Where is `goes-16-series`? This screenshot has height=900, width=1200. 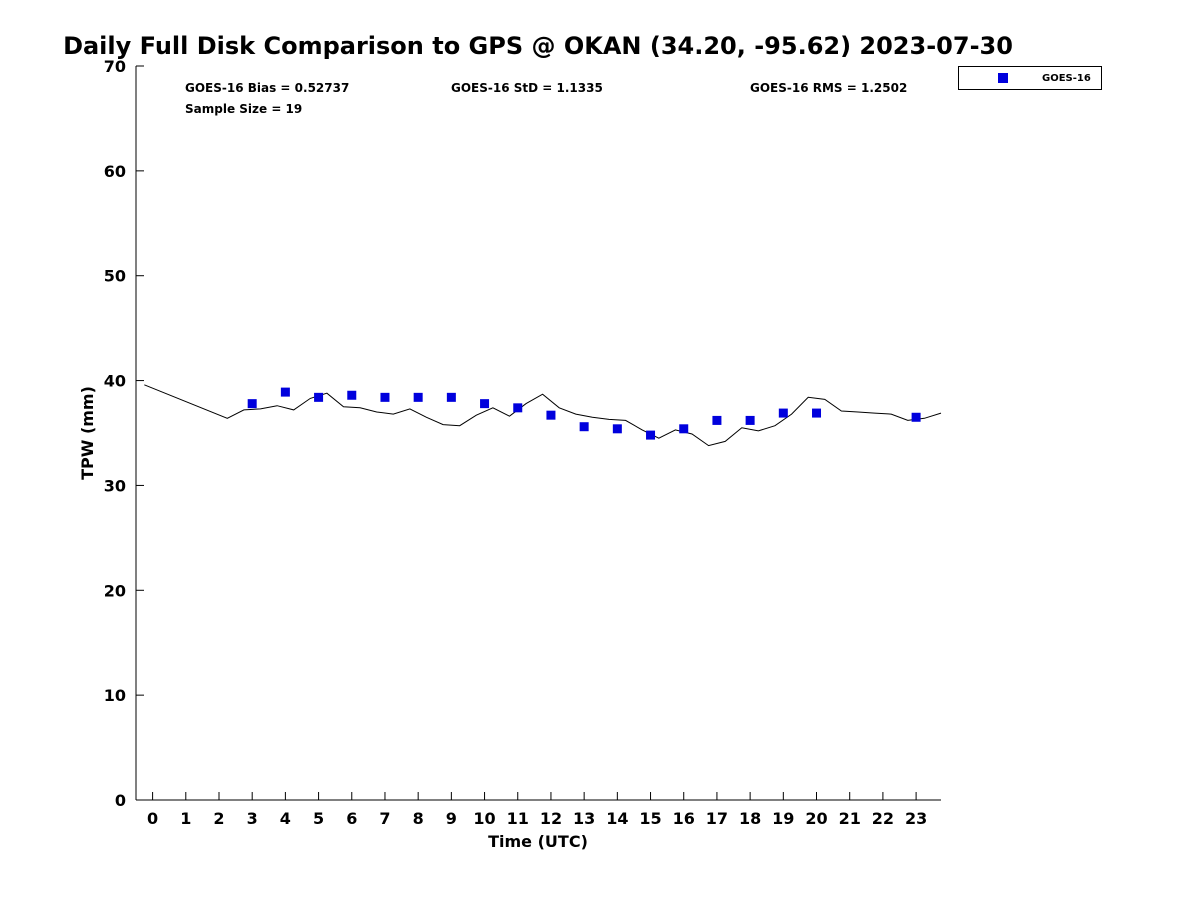
goes-16-series is located at coordinates (584, 413).